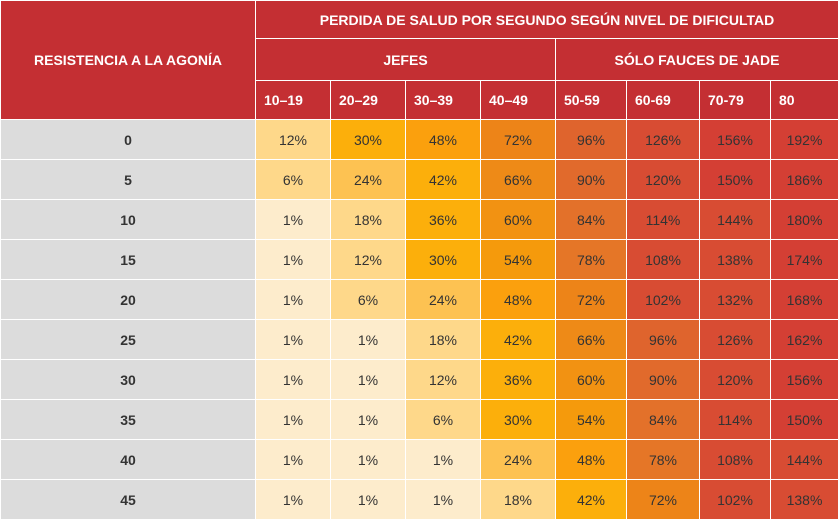 Image resolution: width=838 pixels, height=530 pixels. What do you see at coordinates (735, 299) in the screenshot?
I see `health-loss-cell: 132%` at bounding box center [735, 299].